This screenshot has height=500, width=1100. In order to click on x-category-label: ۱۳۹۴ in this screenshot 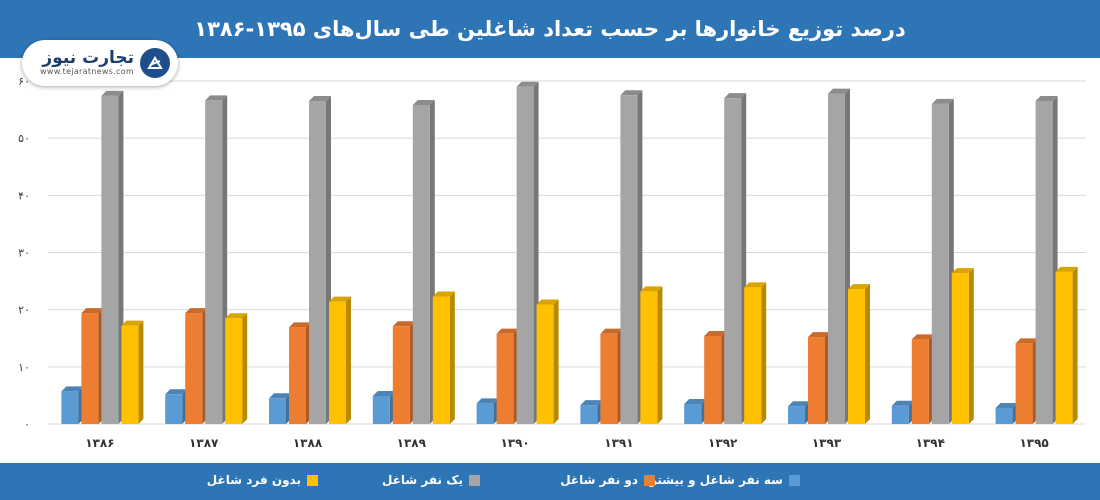, I will do `click(930, 443)`.